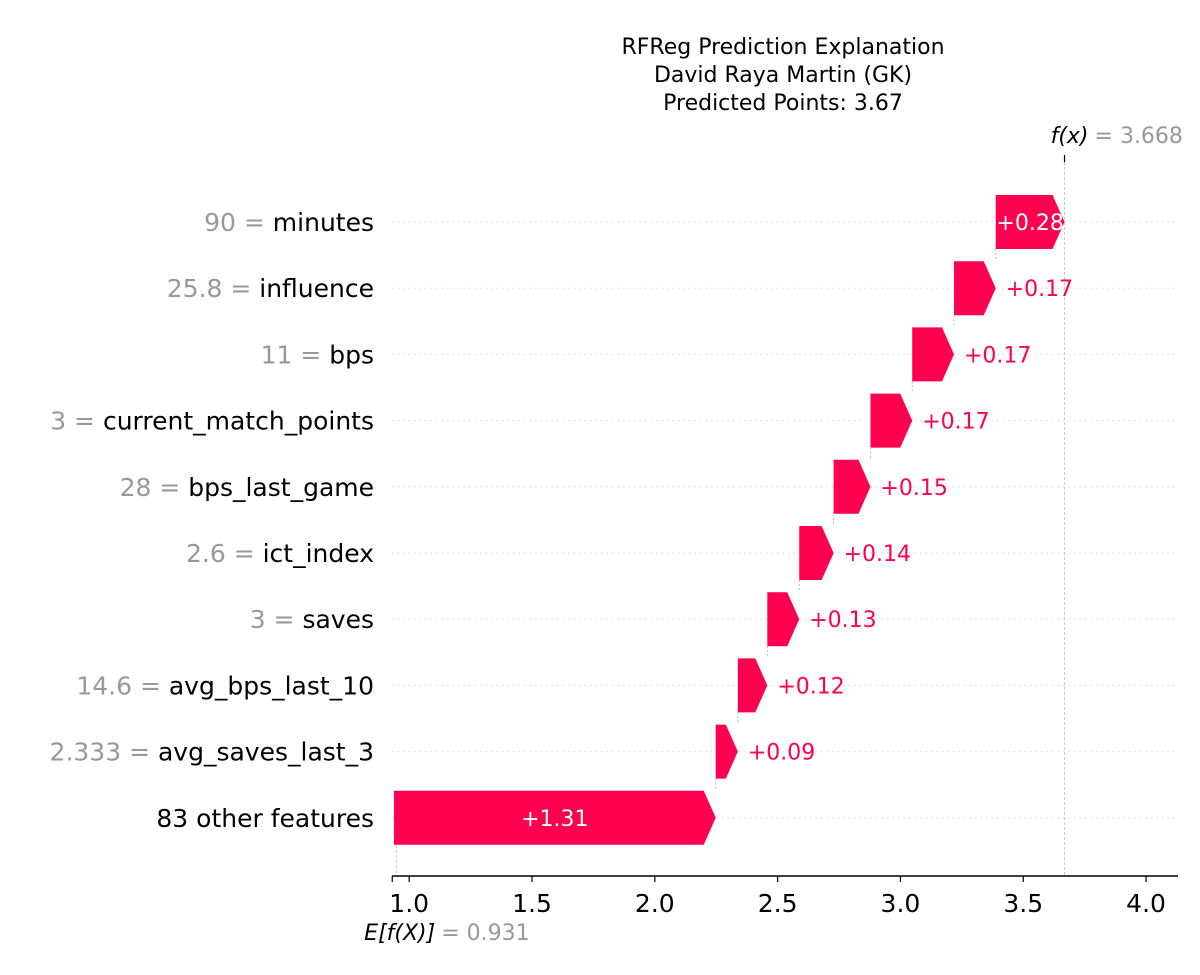  I want to click on x-tick-label: 3.5, so click(1023, 903).